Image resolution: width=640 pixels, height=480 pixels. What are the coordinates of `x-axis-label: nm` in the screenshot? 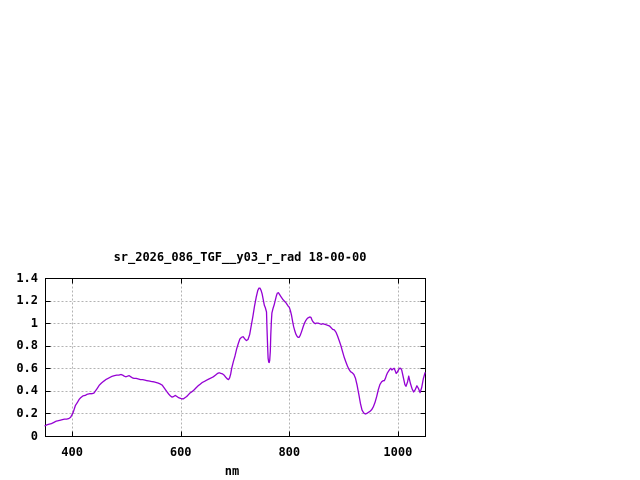 It's located at (232, 471).